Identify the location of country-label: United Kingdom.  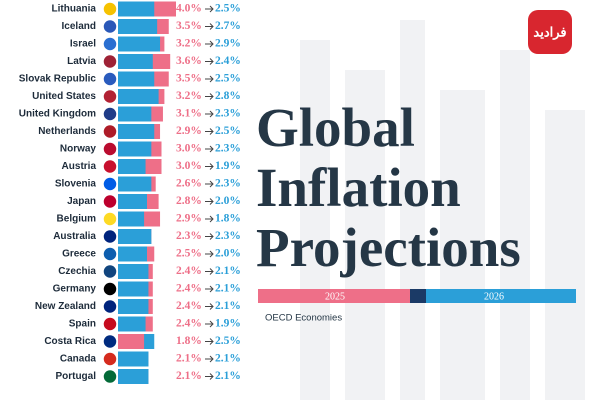
(57, 114).